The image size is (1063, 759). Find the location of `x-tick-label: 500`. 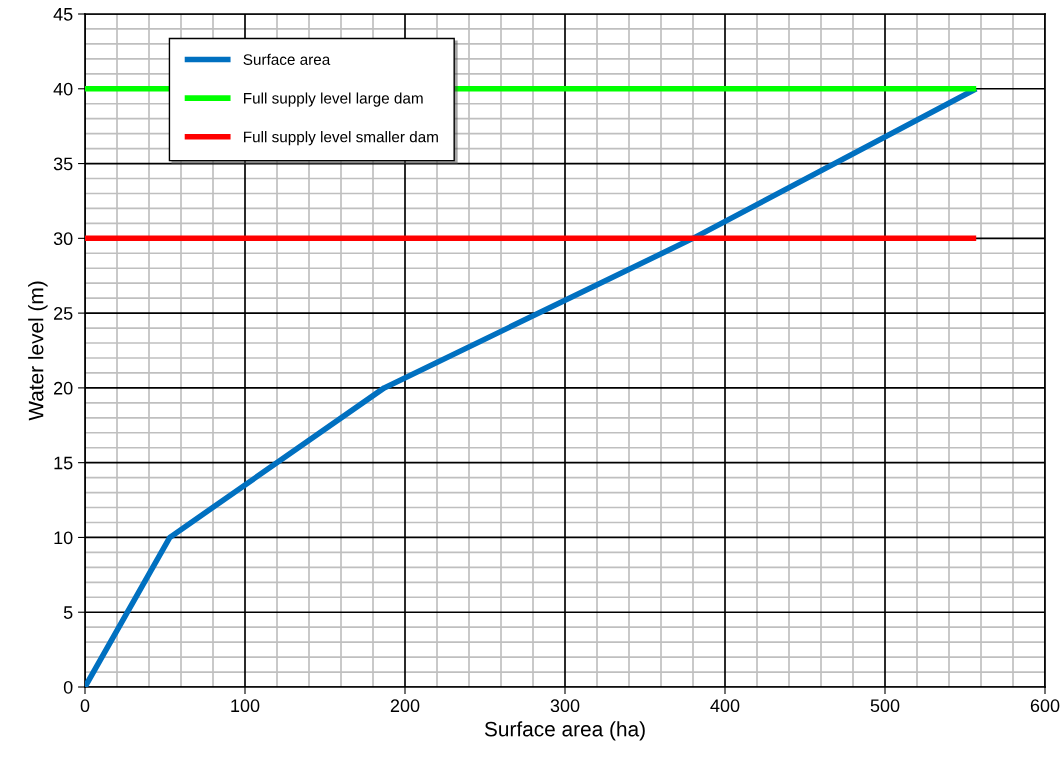

x-tick-label: 500 is located at coordinates (885, 706).